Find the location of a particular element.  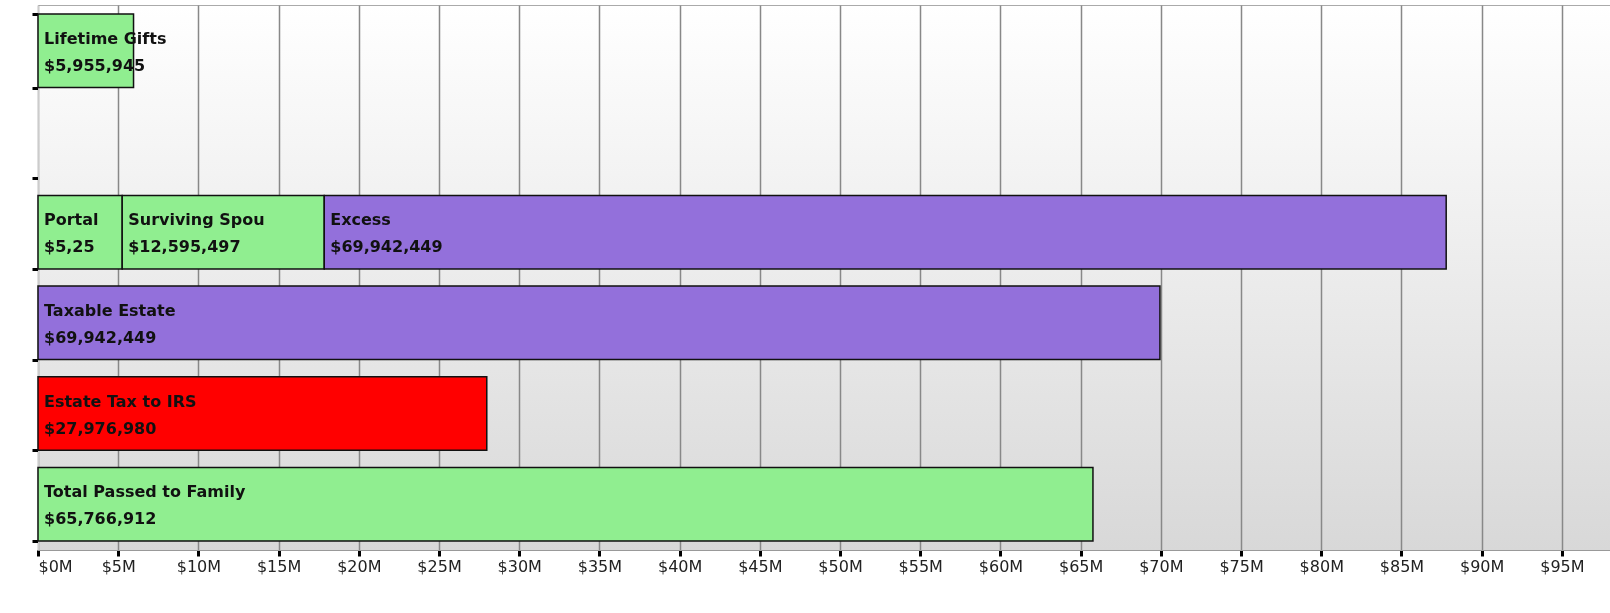

x-tick-label: $40M is located at coordinates (680, 566).